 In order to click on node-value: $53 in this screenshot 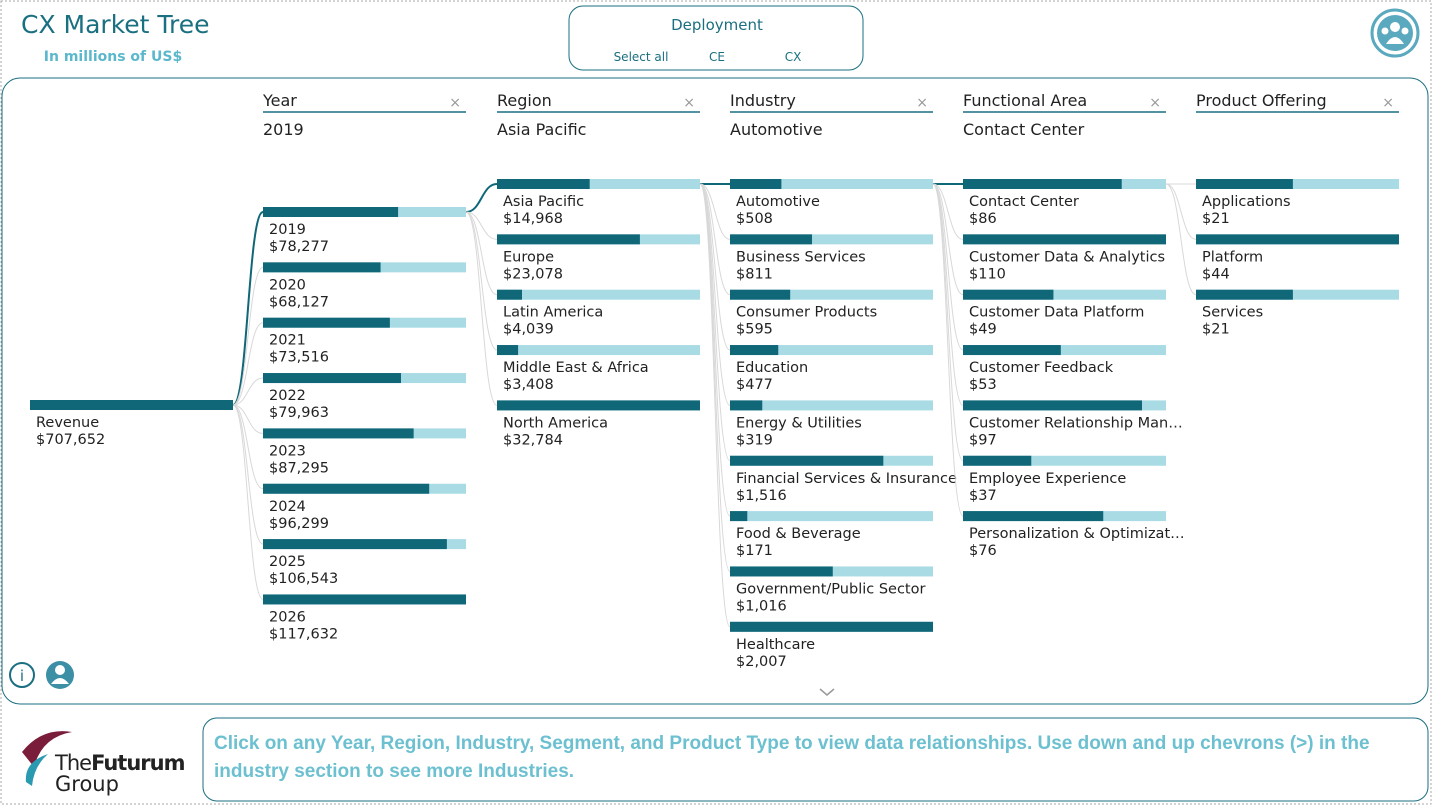, I will do `click(983, 385)`.